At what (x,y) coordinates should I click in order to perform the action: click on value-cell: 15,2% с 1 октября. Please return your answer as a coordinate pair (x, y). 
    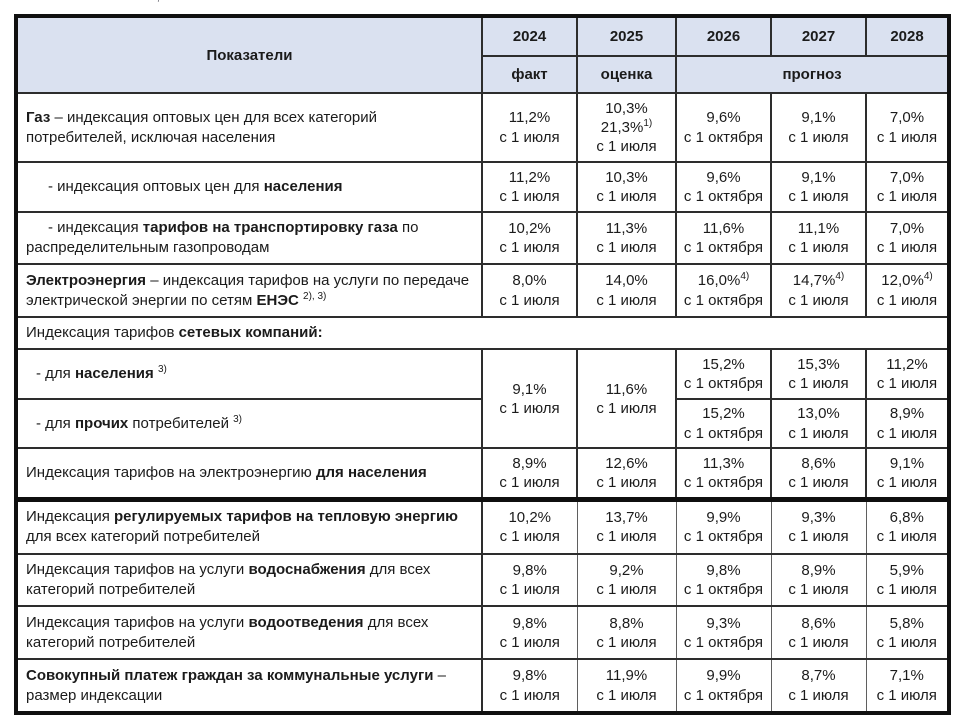
    Looking at the image, I should click on (723, 374).